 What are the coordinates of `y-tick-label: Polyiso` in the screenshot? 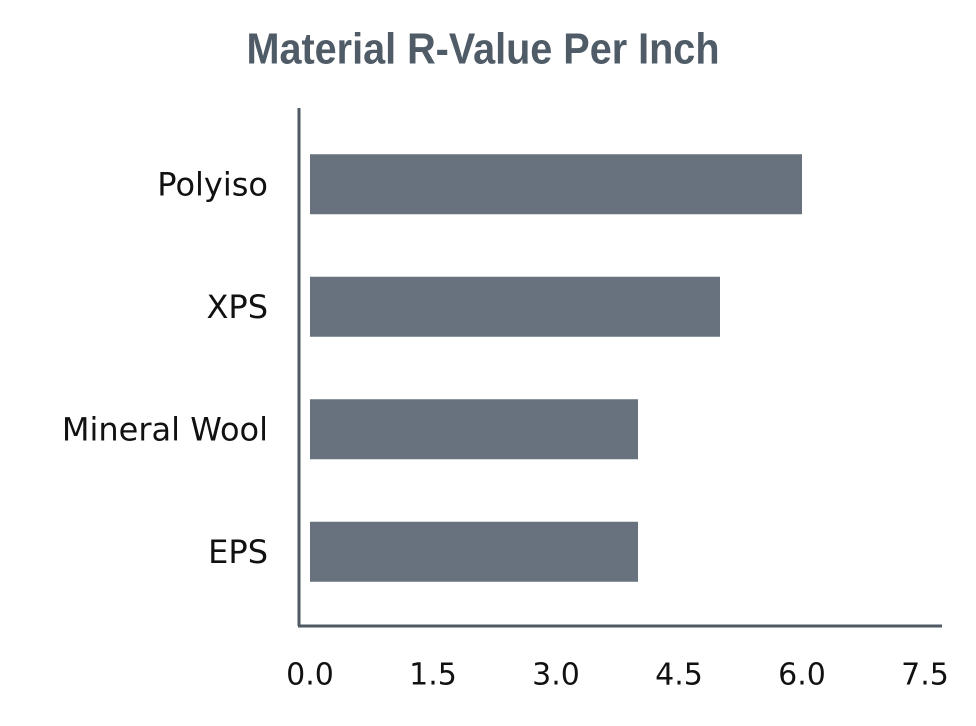 It's located at (212, 184).